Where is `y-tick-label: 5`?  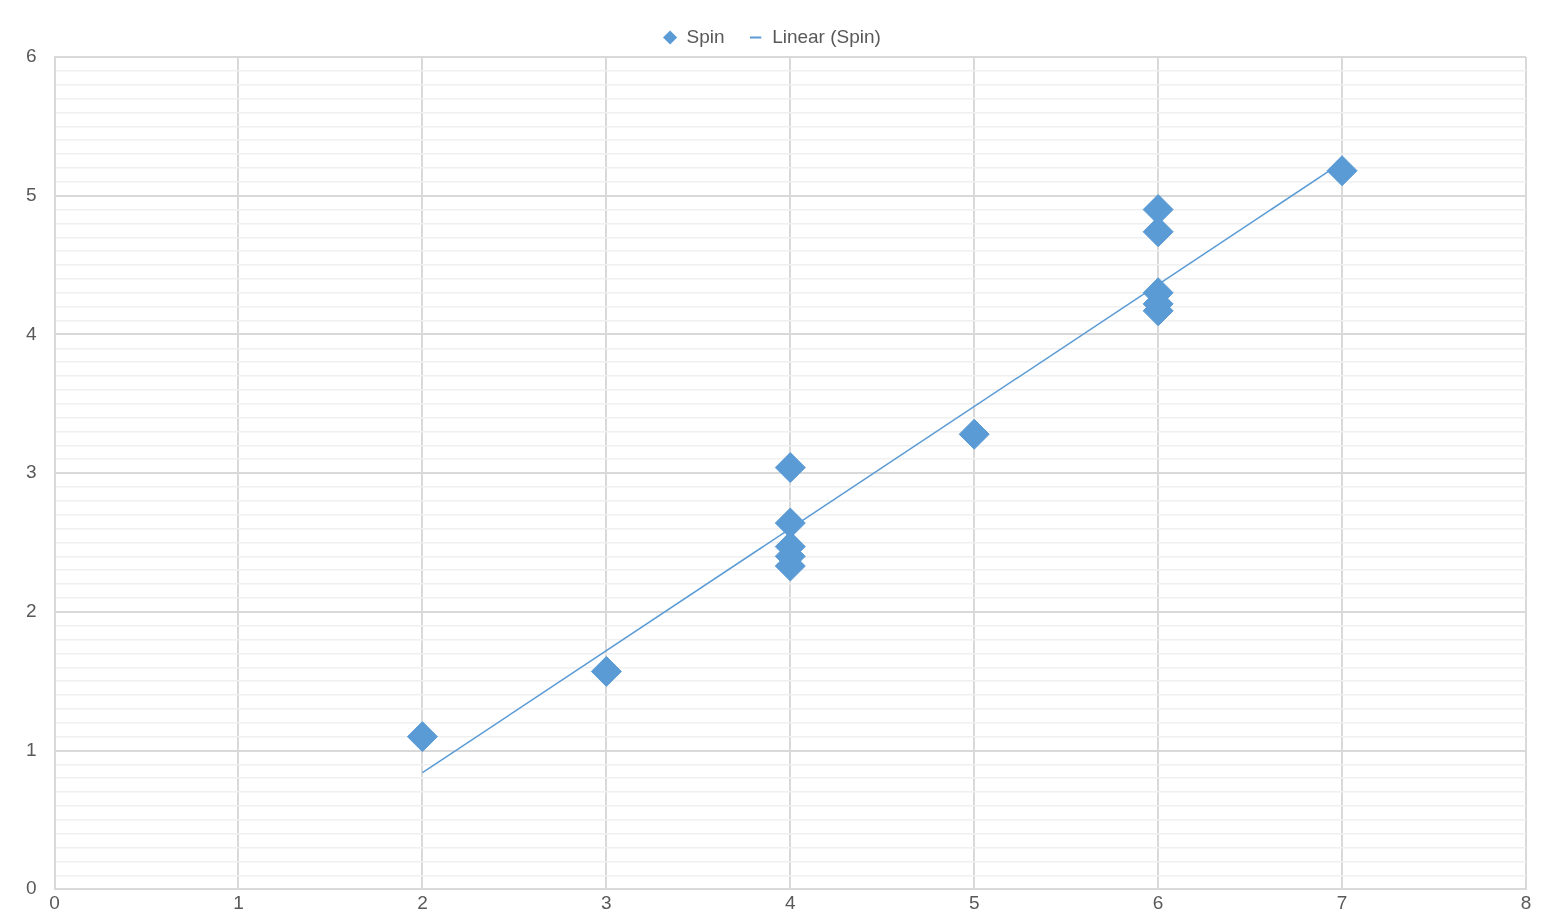 y-tick-label: 5 is located at coordinates (31, 194).